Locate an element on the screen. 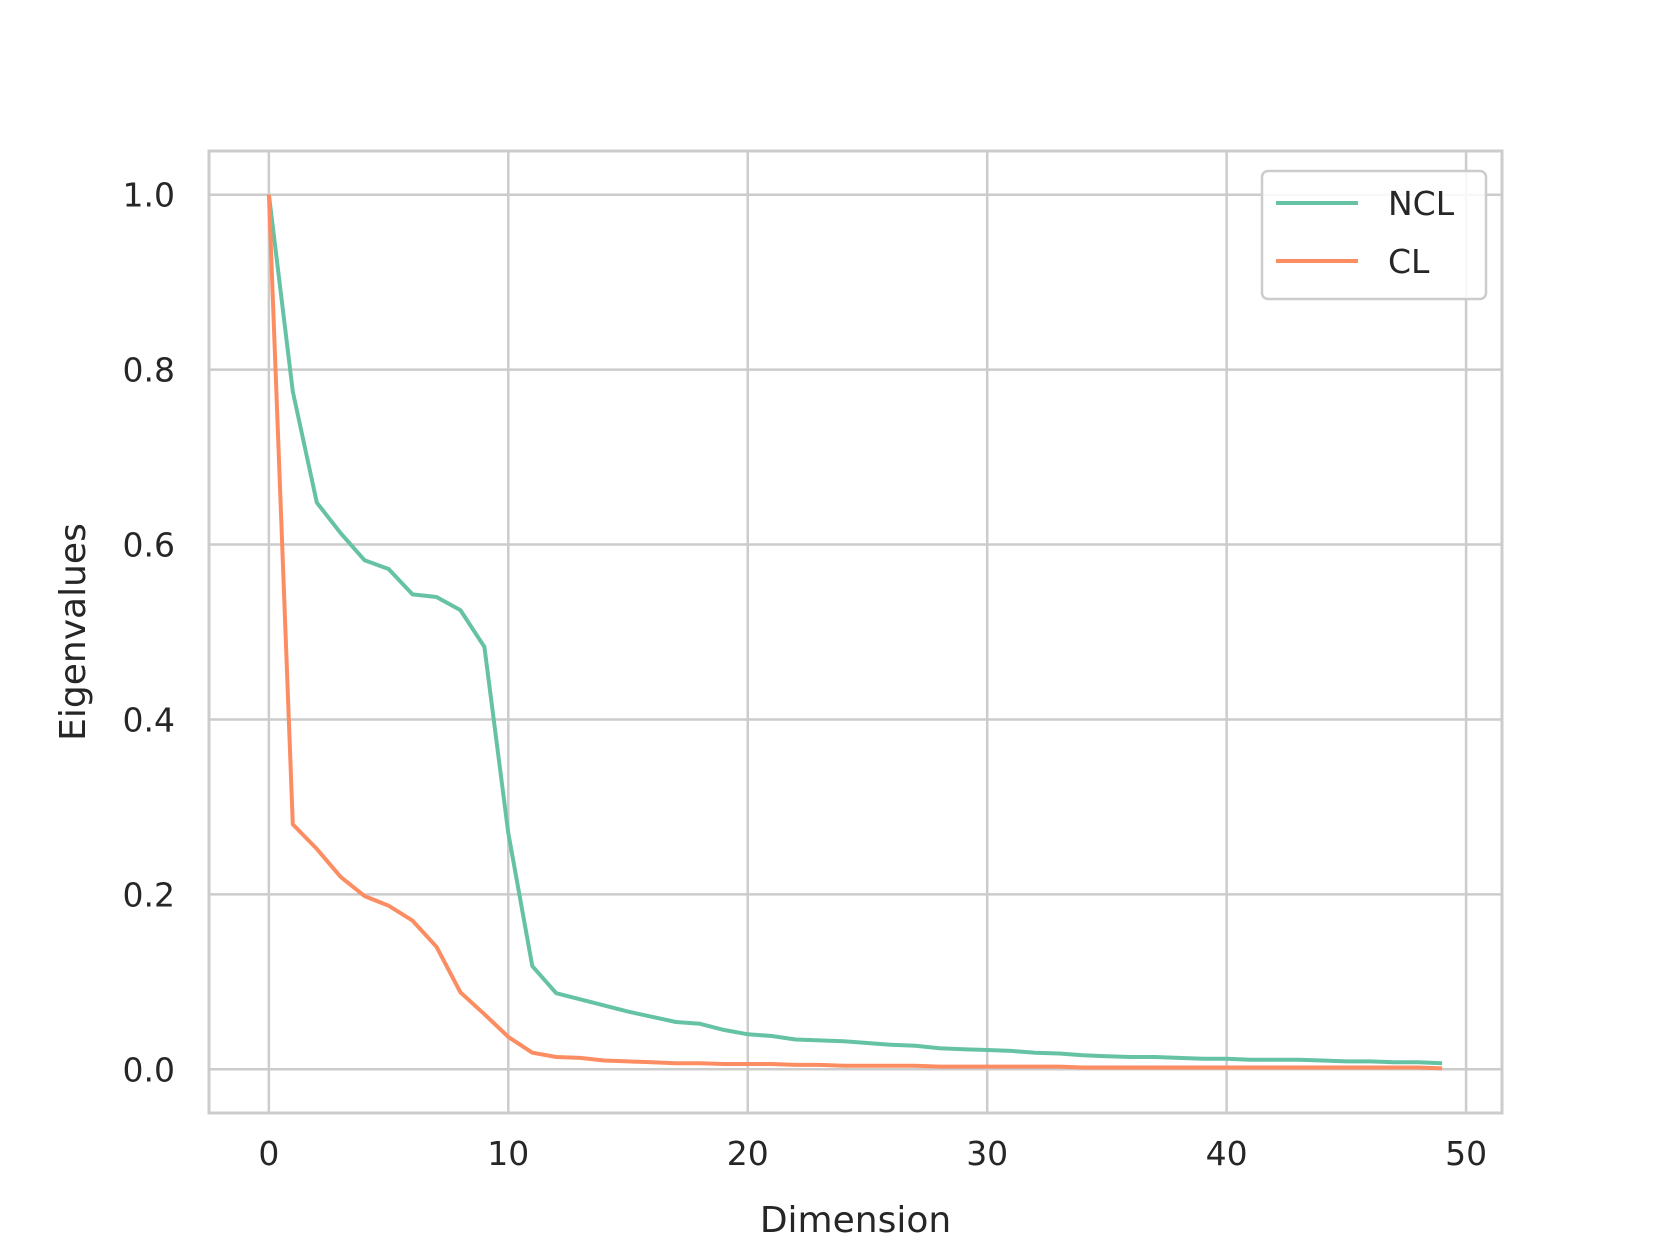 This screenshot has height=1245, width=1660. x-tick-label: 30 is located at coordinates (987, 1153).